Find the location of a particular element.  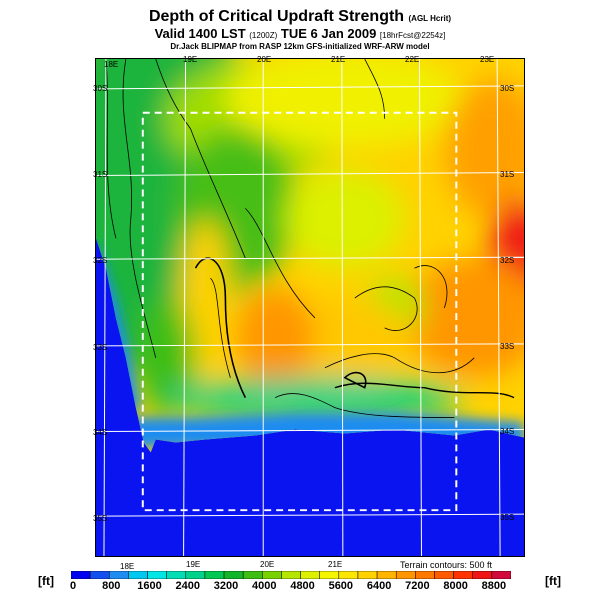

forecast-info: [18hrFcst@2254z] is located at coordinates (412, 35).